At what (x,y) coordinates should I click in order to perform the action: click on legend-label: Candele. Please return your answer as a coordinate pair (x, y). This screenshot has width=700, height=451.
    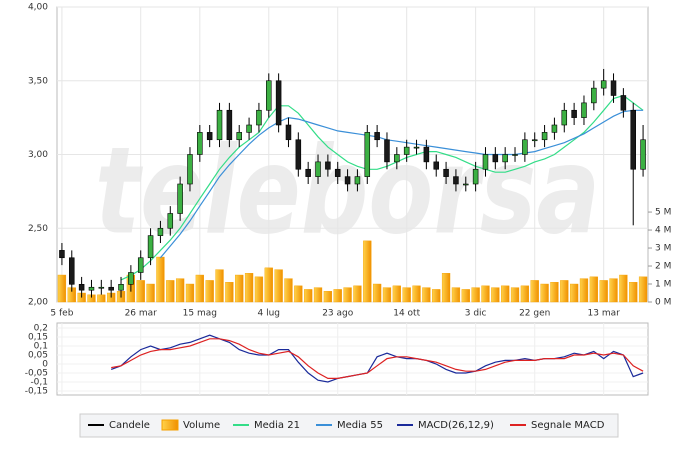
    Looking at the image, I should click on (129, 425).